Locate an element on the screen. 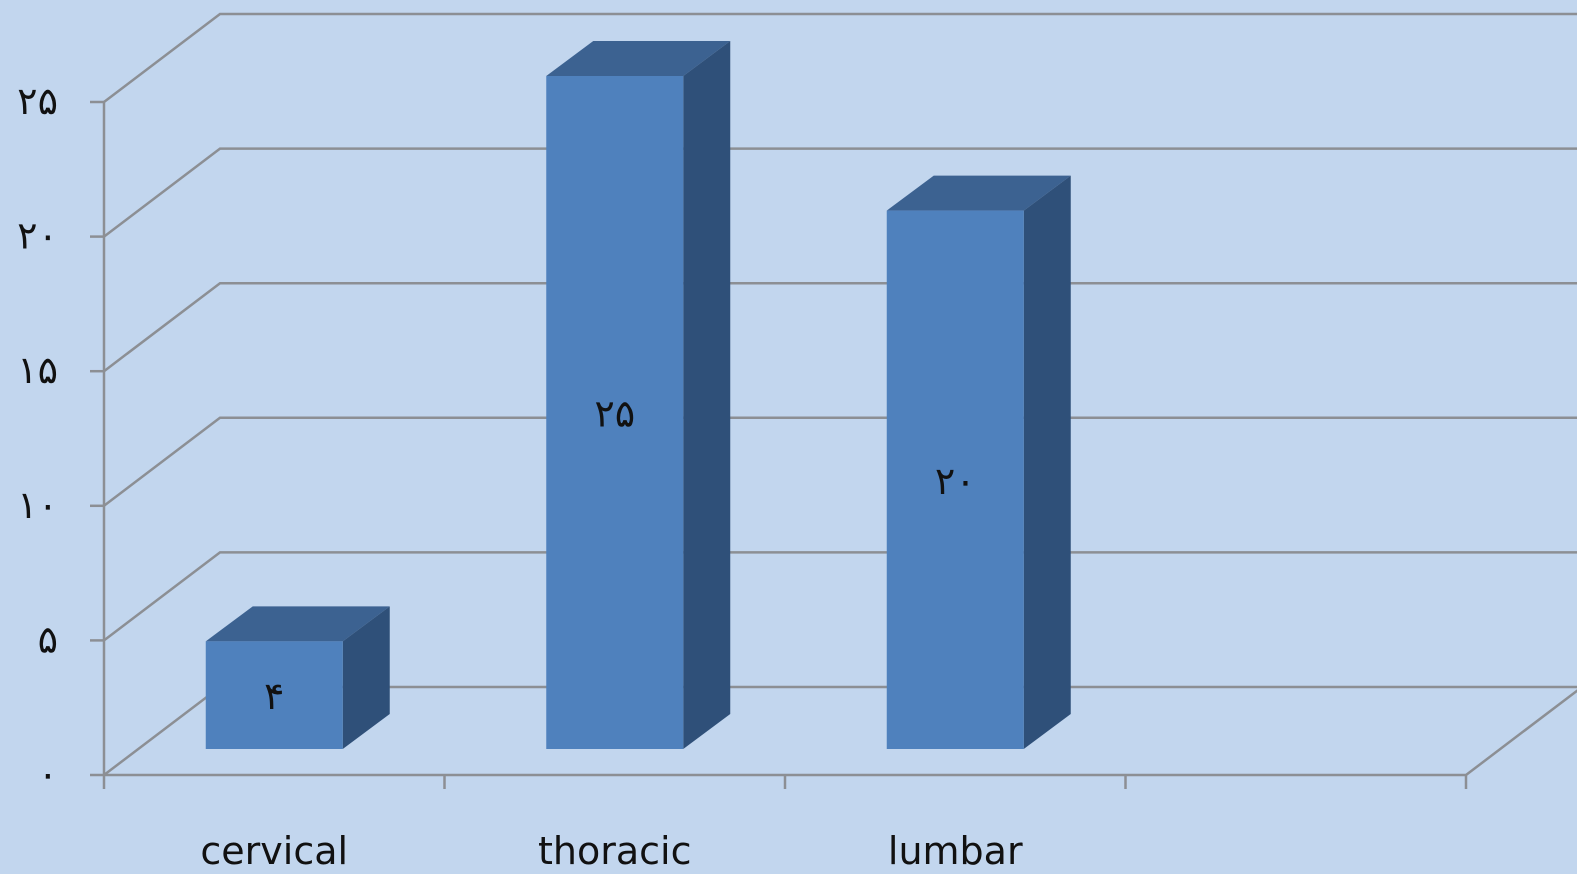 The width and height of the screenshot is (1577, 874). y-tick-label: ۱۵ is located at coordinates (37, 370).